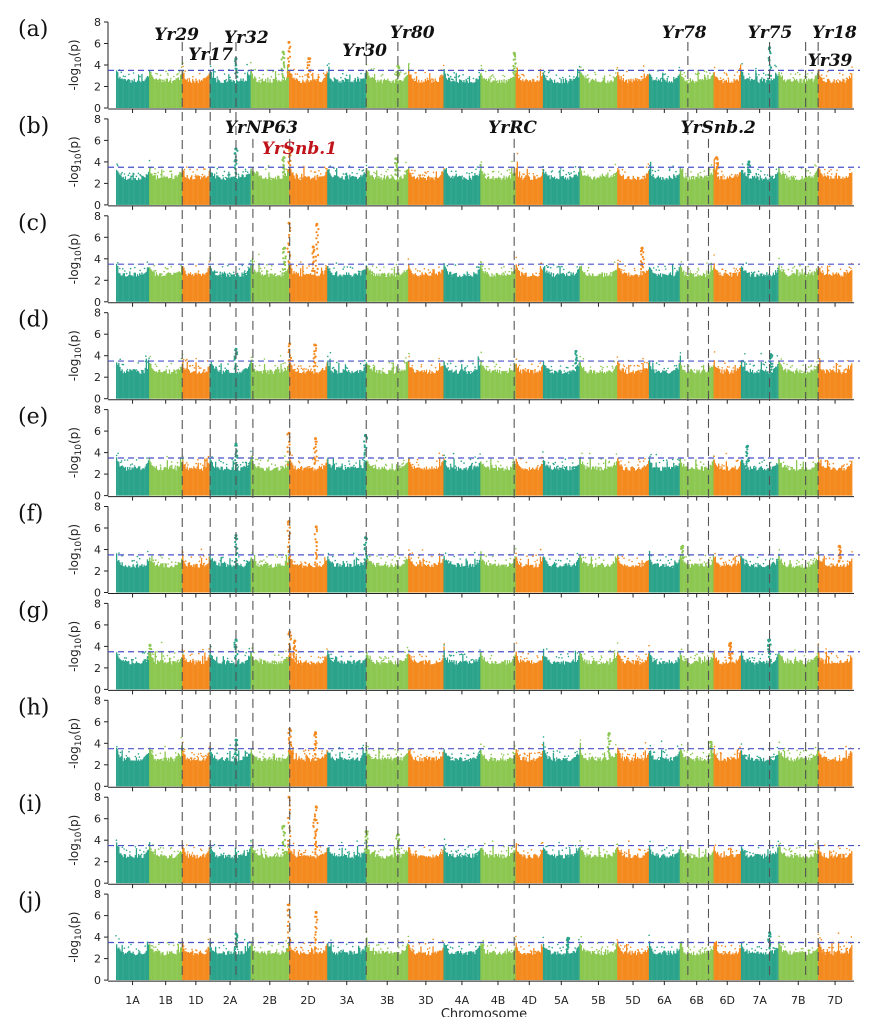  What do you see at coordinates (770, 33) in the screenshot?
I see `gene-label-Yr75: Yr75` at bounding box center [770, 33].